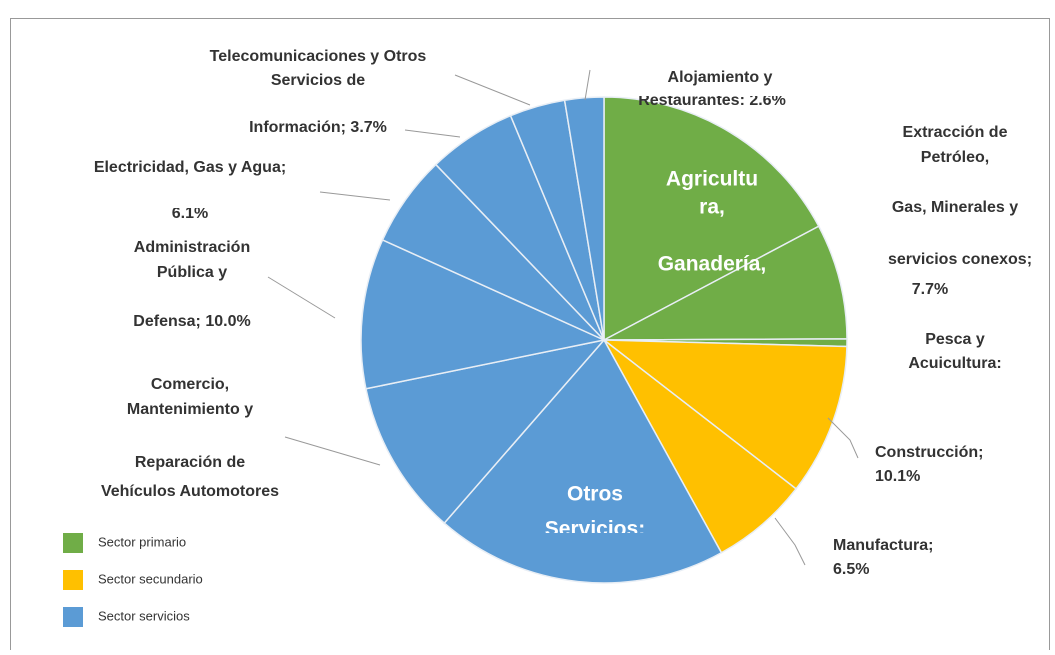 This screenshot has height=655, width=1055. What do you see at coordinates (897, 476) in the screenshot?
I see `slice-label: 10.1%` at bounding box center [897, 476].